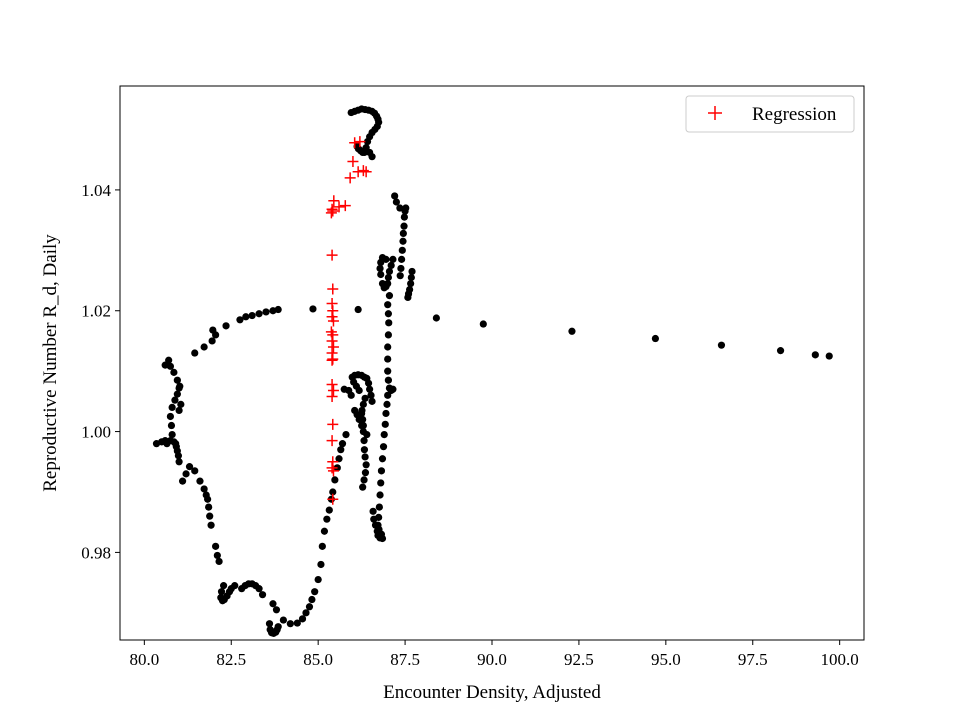 The height and width of the screenshot is (720, 960). I want to click on x-tick-label: 95.0, so click(666, 659).